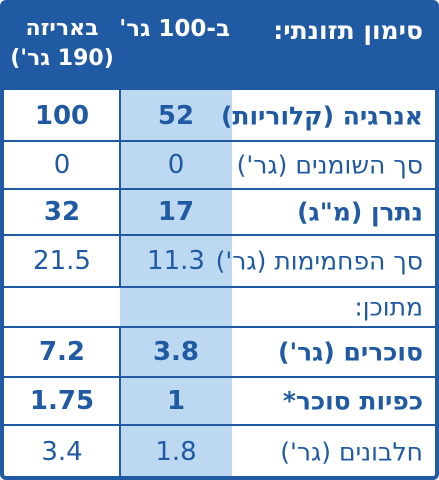 This screenshot has width=439, height=480. I want to click on row-label: סך השומנים (גר'), so click(329, 165).